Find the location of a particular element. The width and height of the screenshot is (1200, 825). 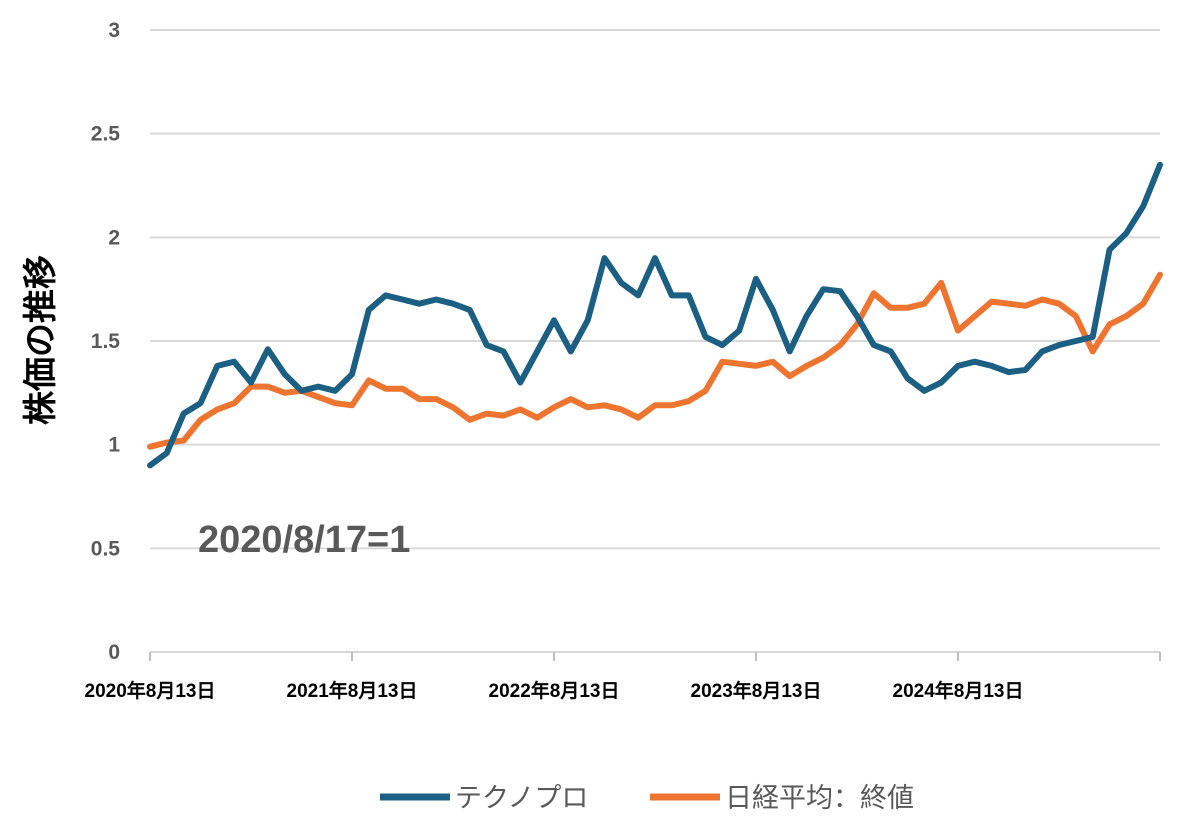

y-tick-label: 1.5 is located at coordinates (106, 341).